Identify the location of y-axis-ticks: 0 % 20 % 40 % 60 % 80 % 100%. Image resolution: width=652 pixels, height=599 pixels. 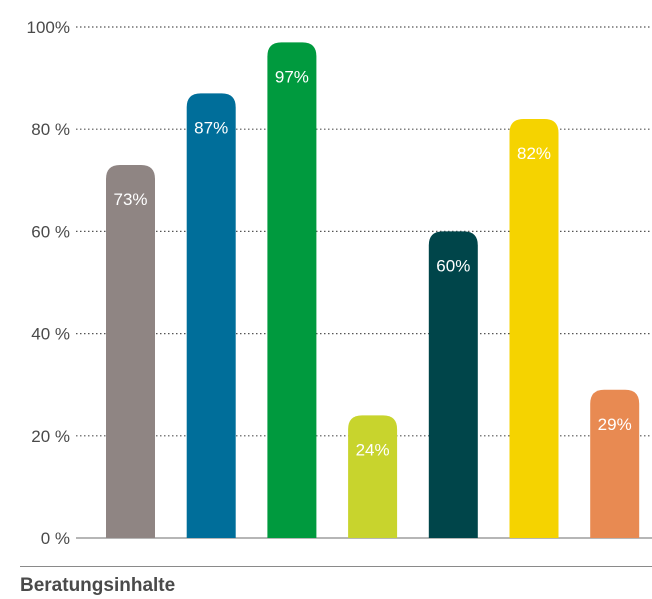
(48, 283).